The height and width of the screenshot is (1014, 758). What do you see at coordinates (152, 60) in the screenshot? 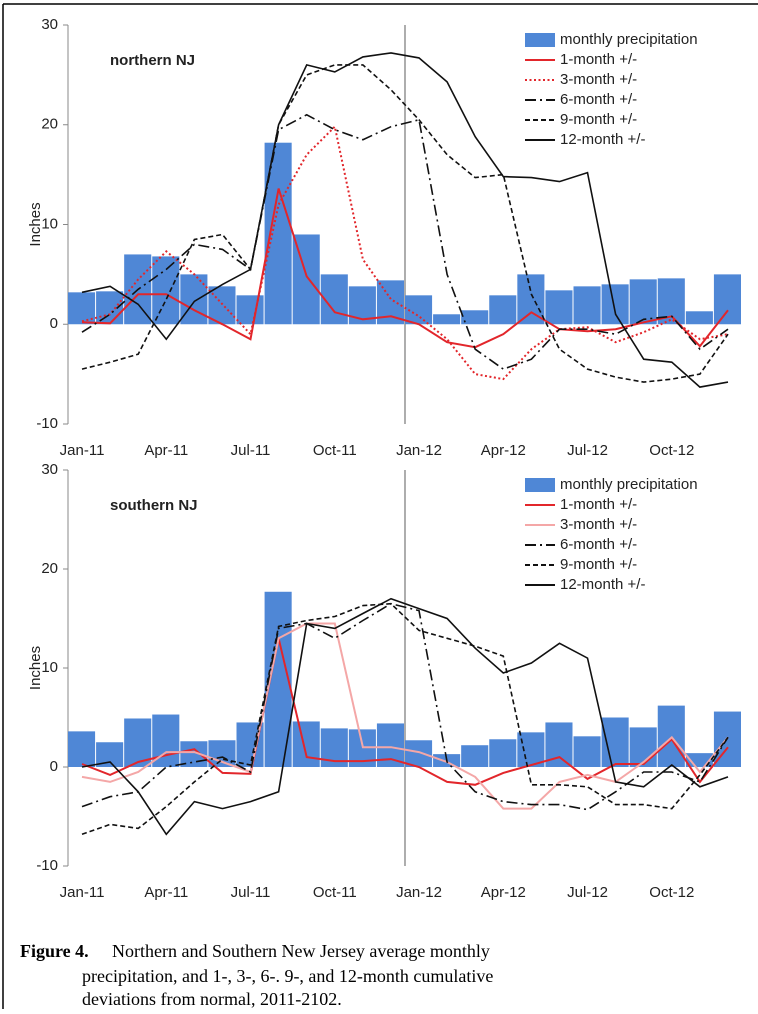
I see `panel-label: northern NJ` at bounding box center [152, 60].